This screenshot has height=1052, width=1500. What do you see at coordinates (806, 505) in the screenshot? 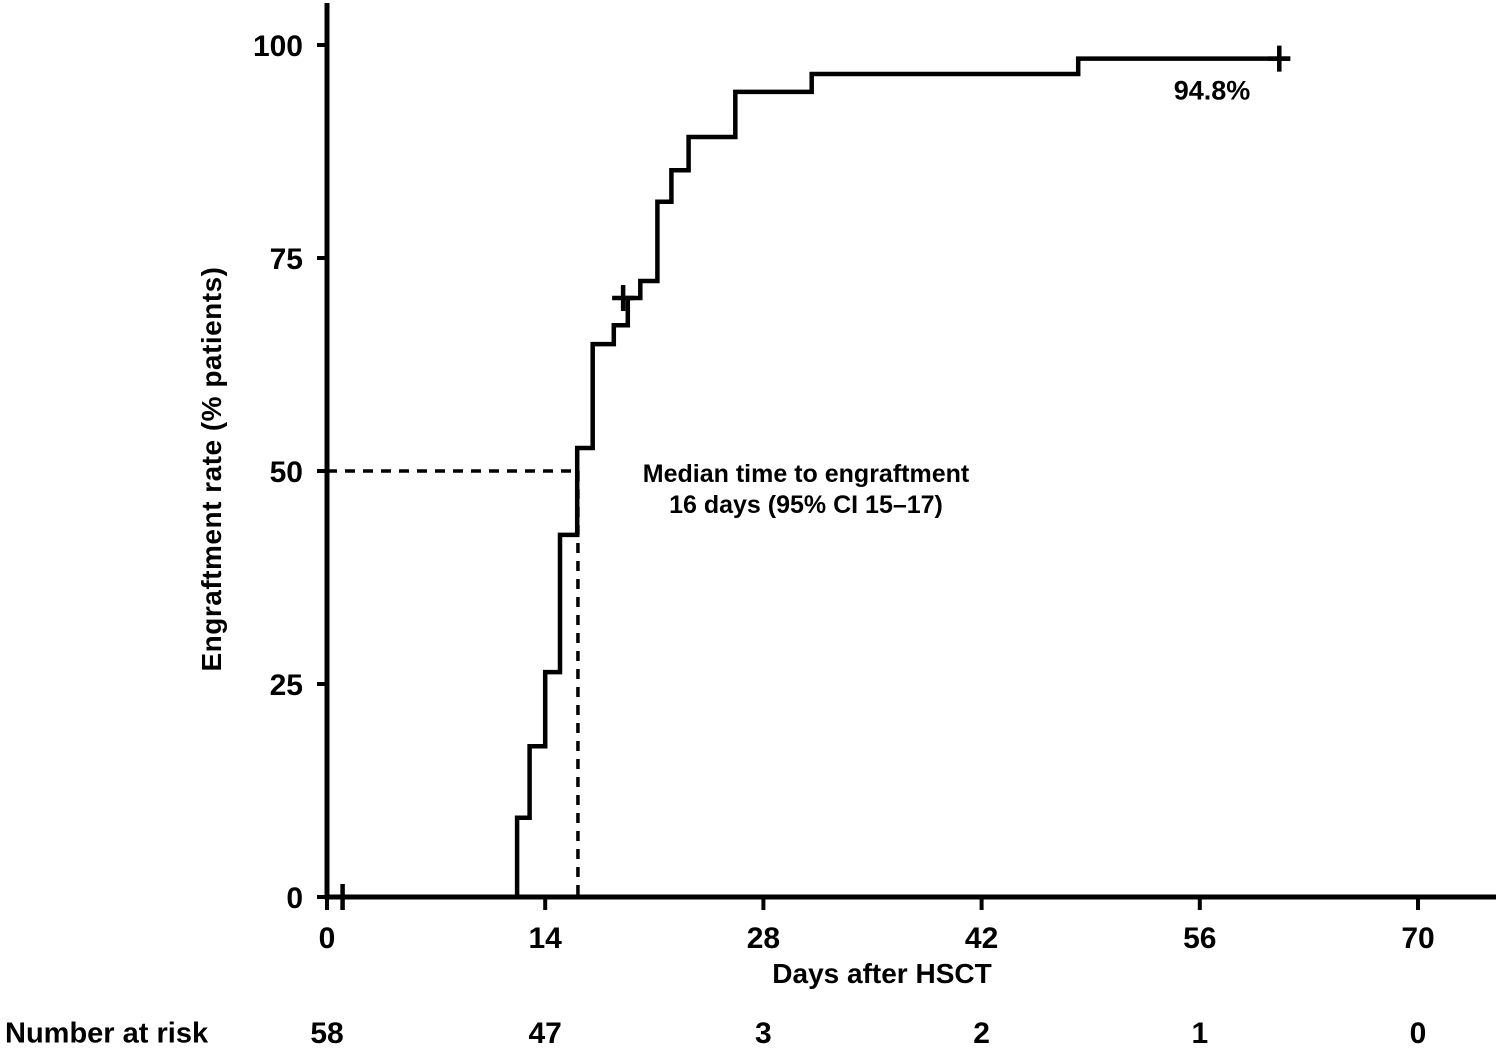
I see `median-annotation-line2: 16 days (95% CI 15–17)` at bounding box center [806, 505].